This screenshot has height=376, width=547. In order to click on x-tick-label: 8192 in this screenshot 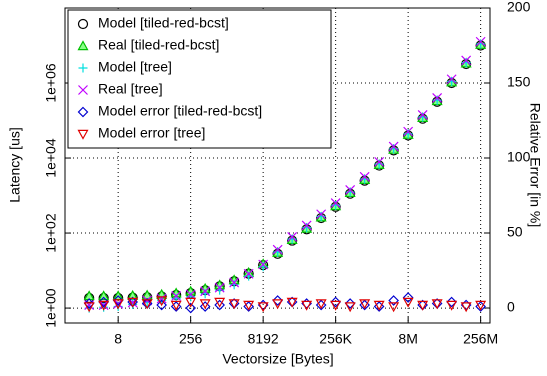, I will do `click(263, 339)`.